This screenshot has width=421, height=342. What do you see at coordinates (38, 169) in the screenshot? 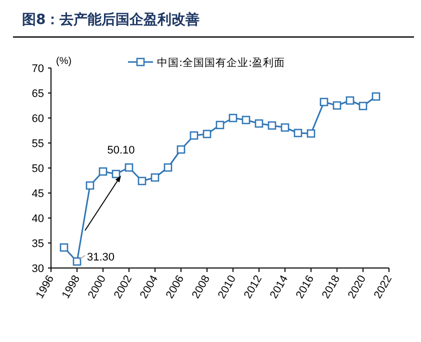
I see `y-tick-label: 50` at bounding box center [38, 169].